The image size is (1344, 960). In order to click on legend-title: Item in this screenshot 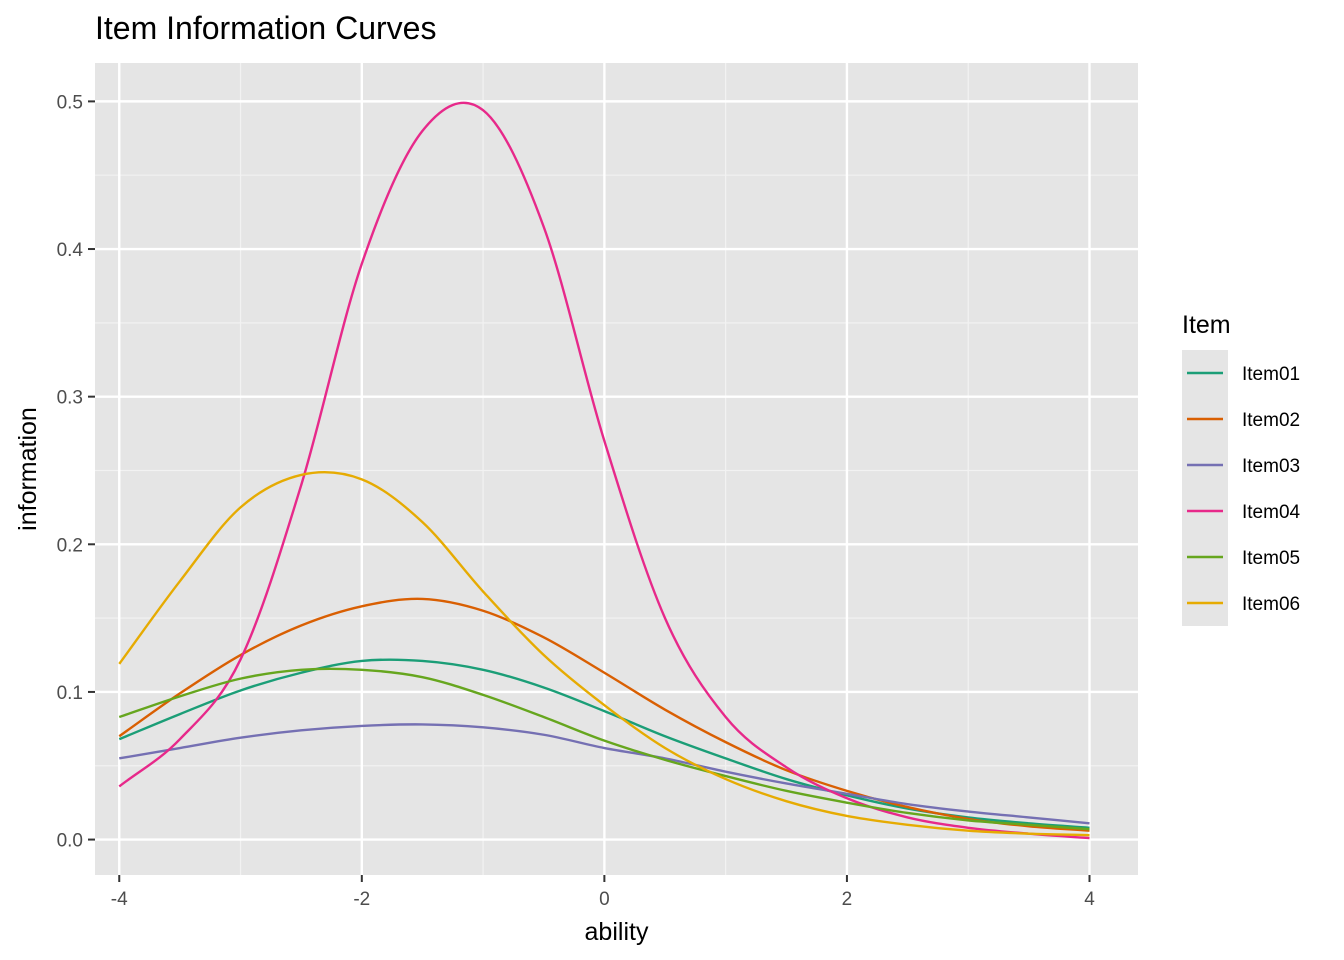, I will do `click(1206, 325)`.